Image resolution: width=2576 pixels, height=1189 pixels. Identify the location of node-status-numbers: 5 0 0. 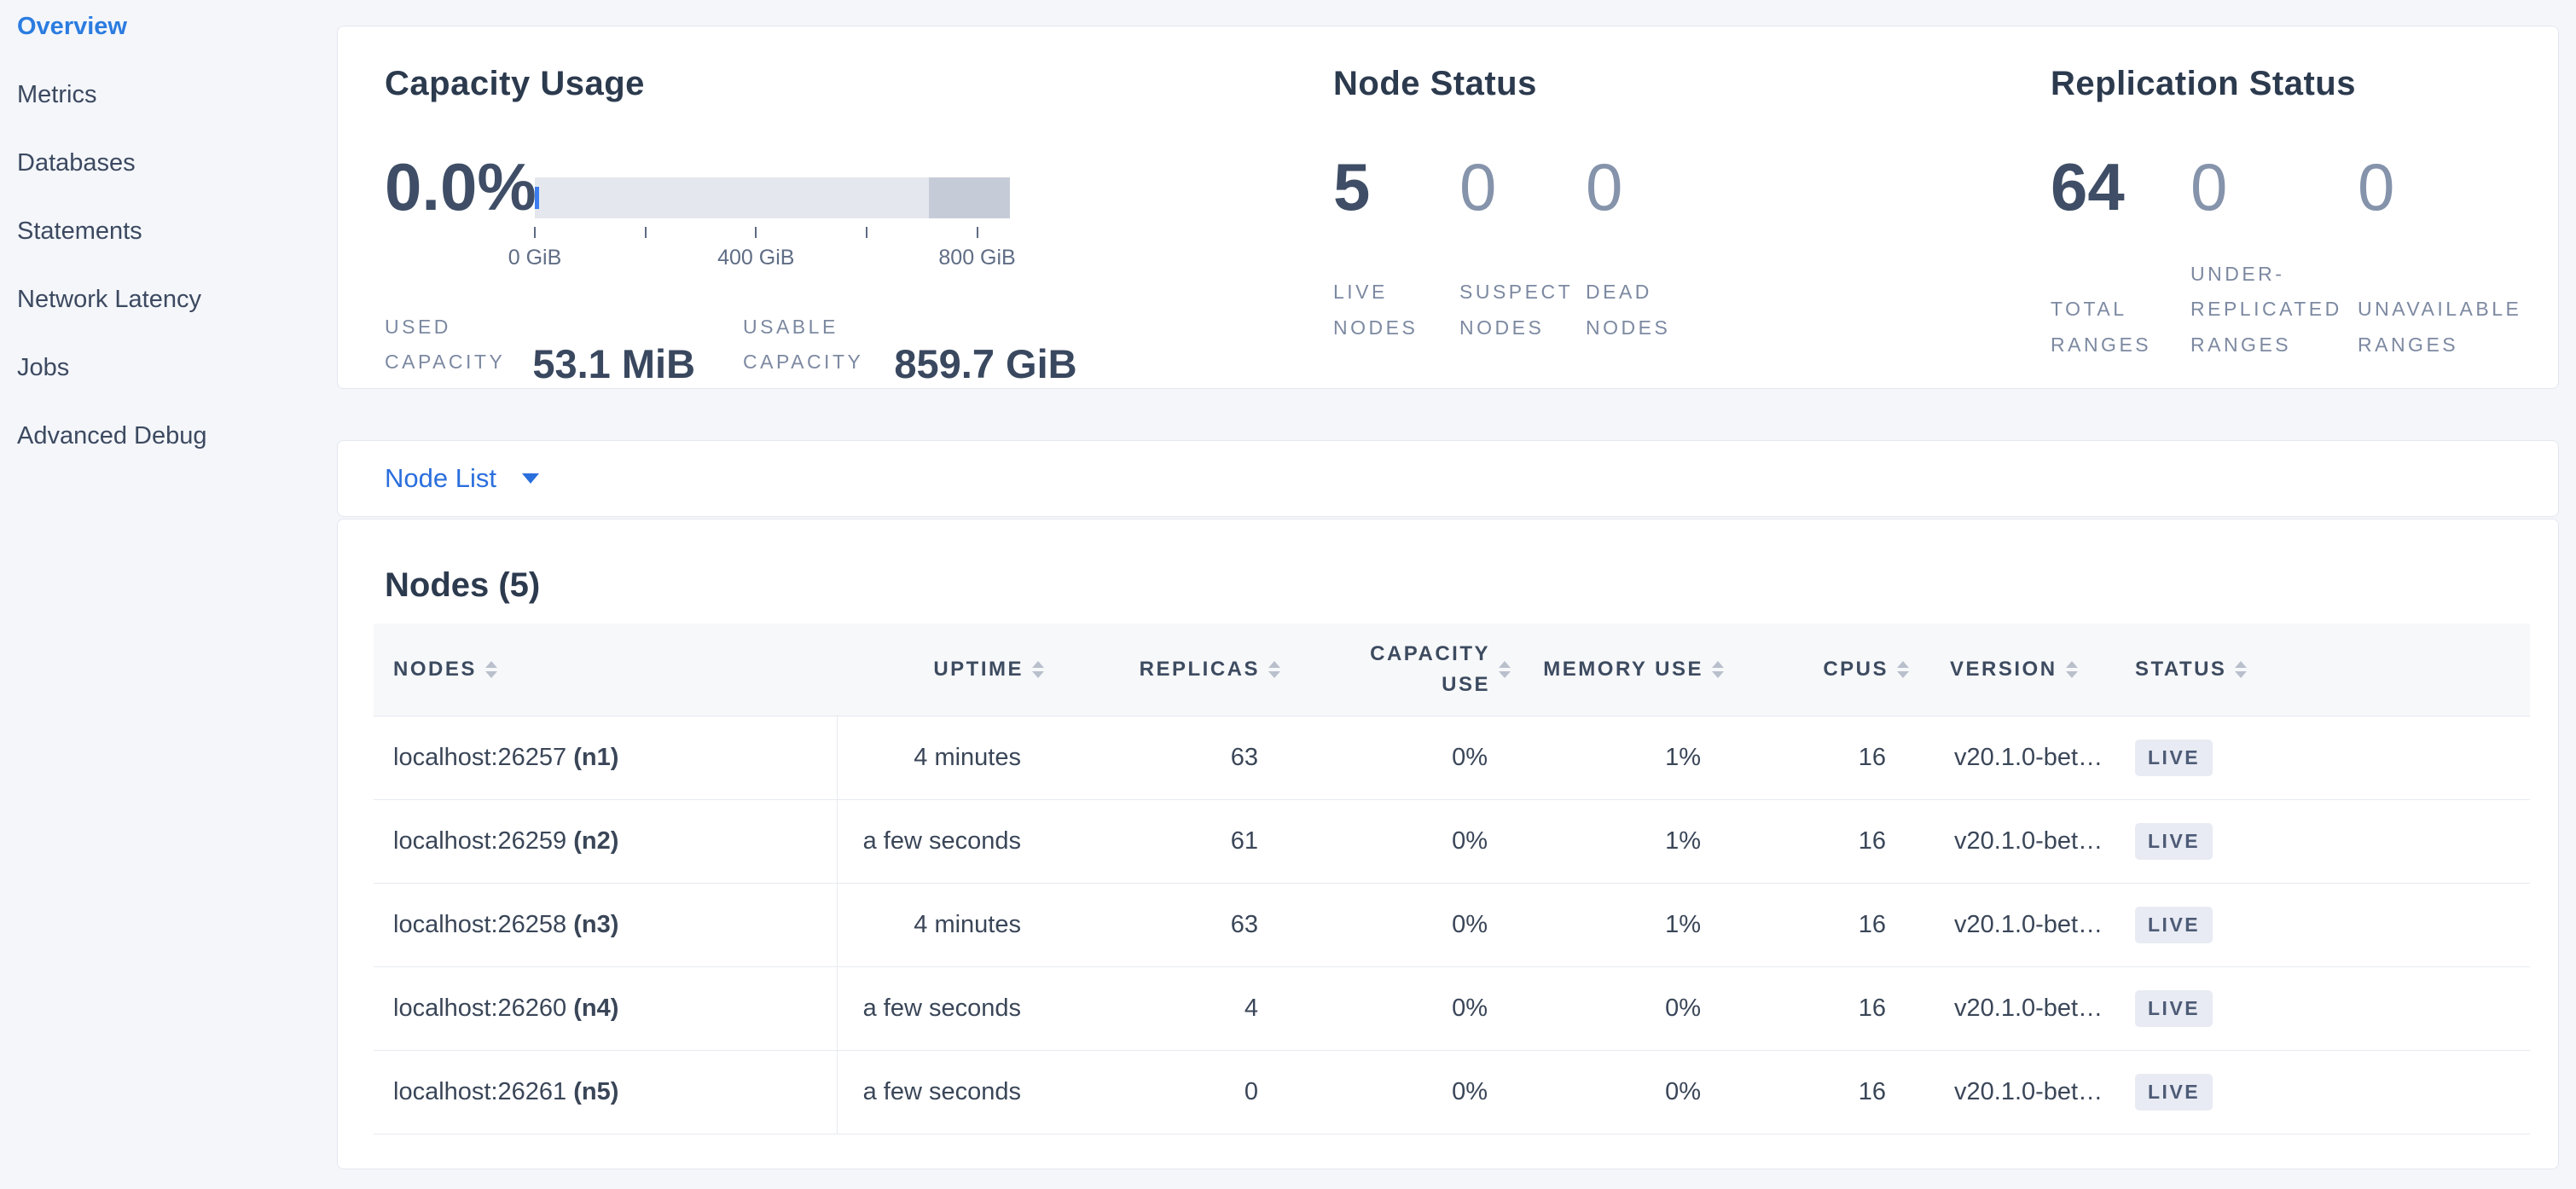
(1477, 187).